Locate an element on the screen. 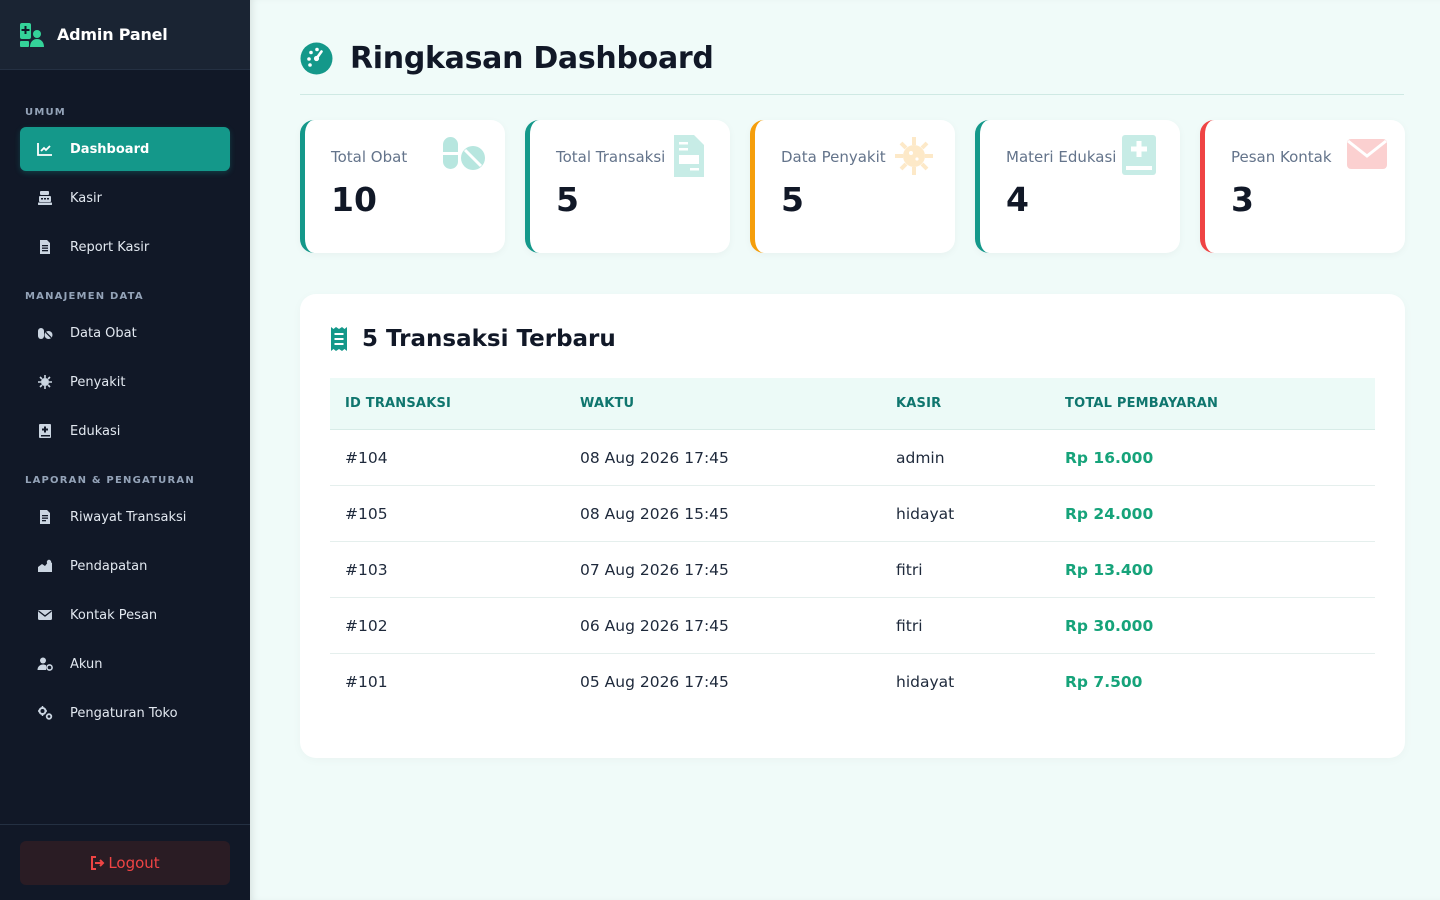  chart-area-icon is located at coordinates (45, 566).